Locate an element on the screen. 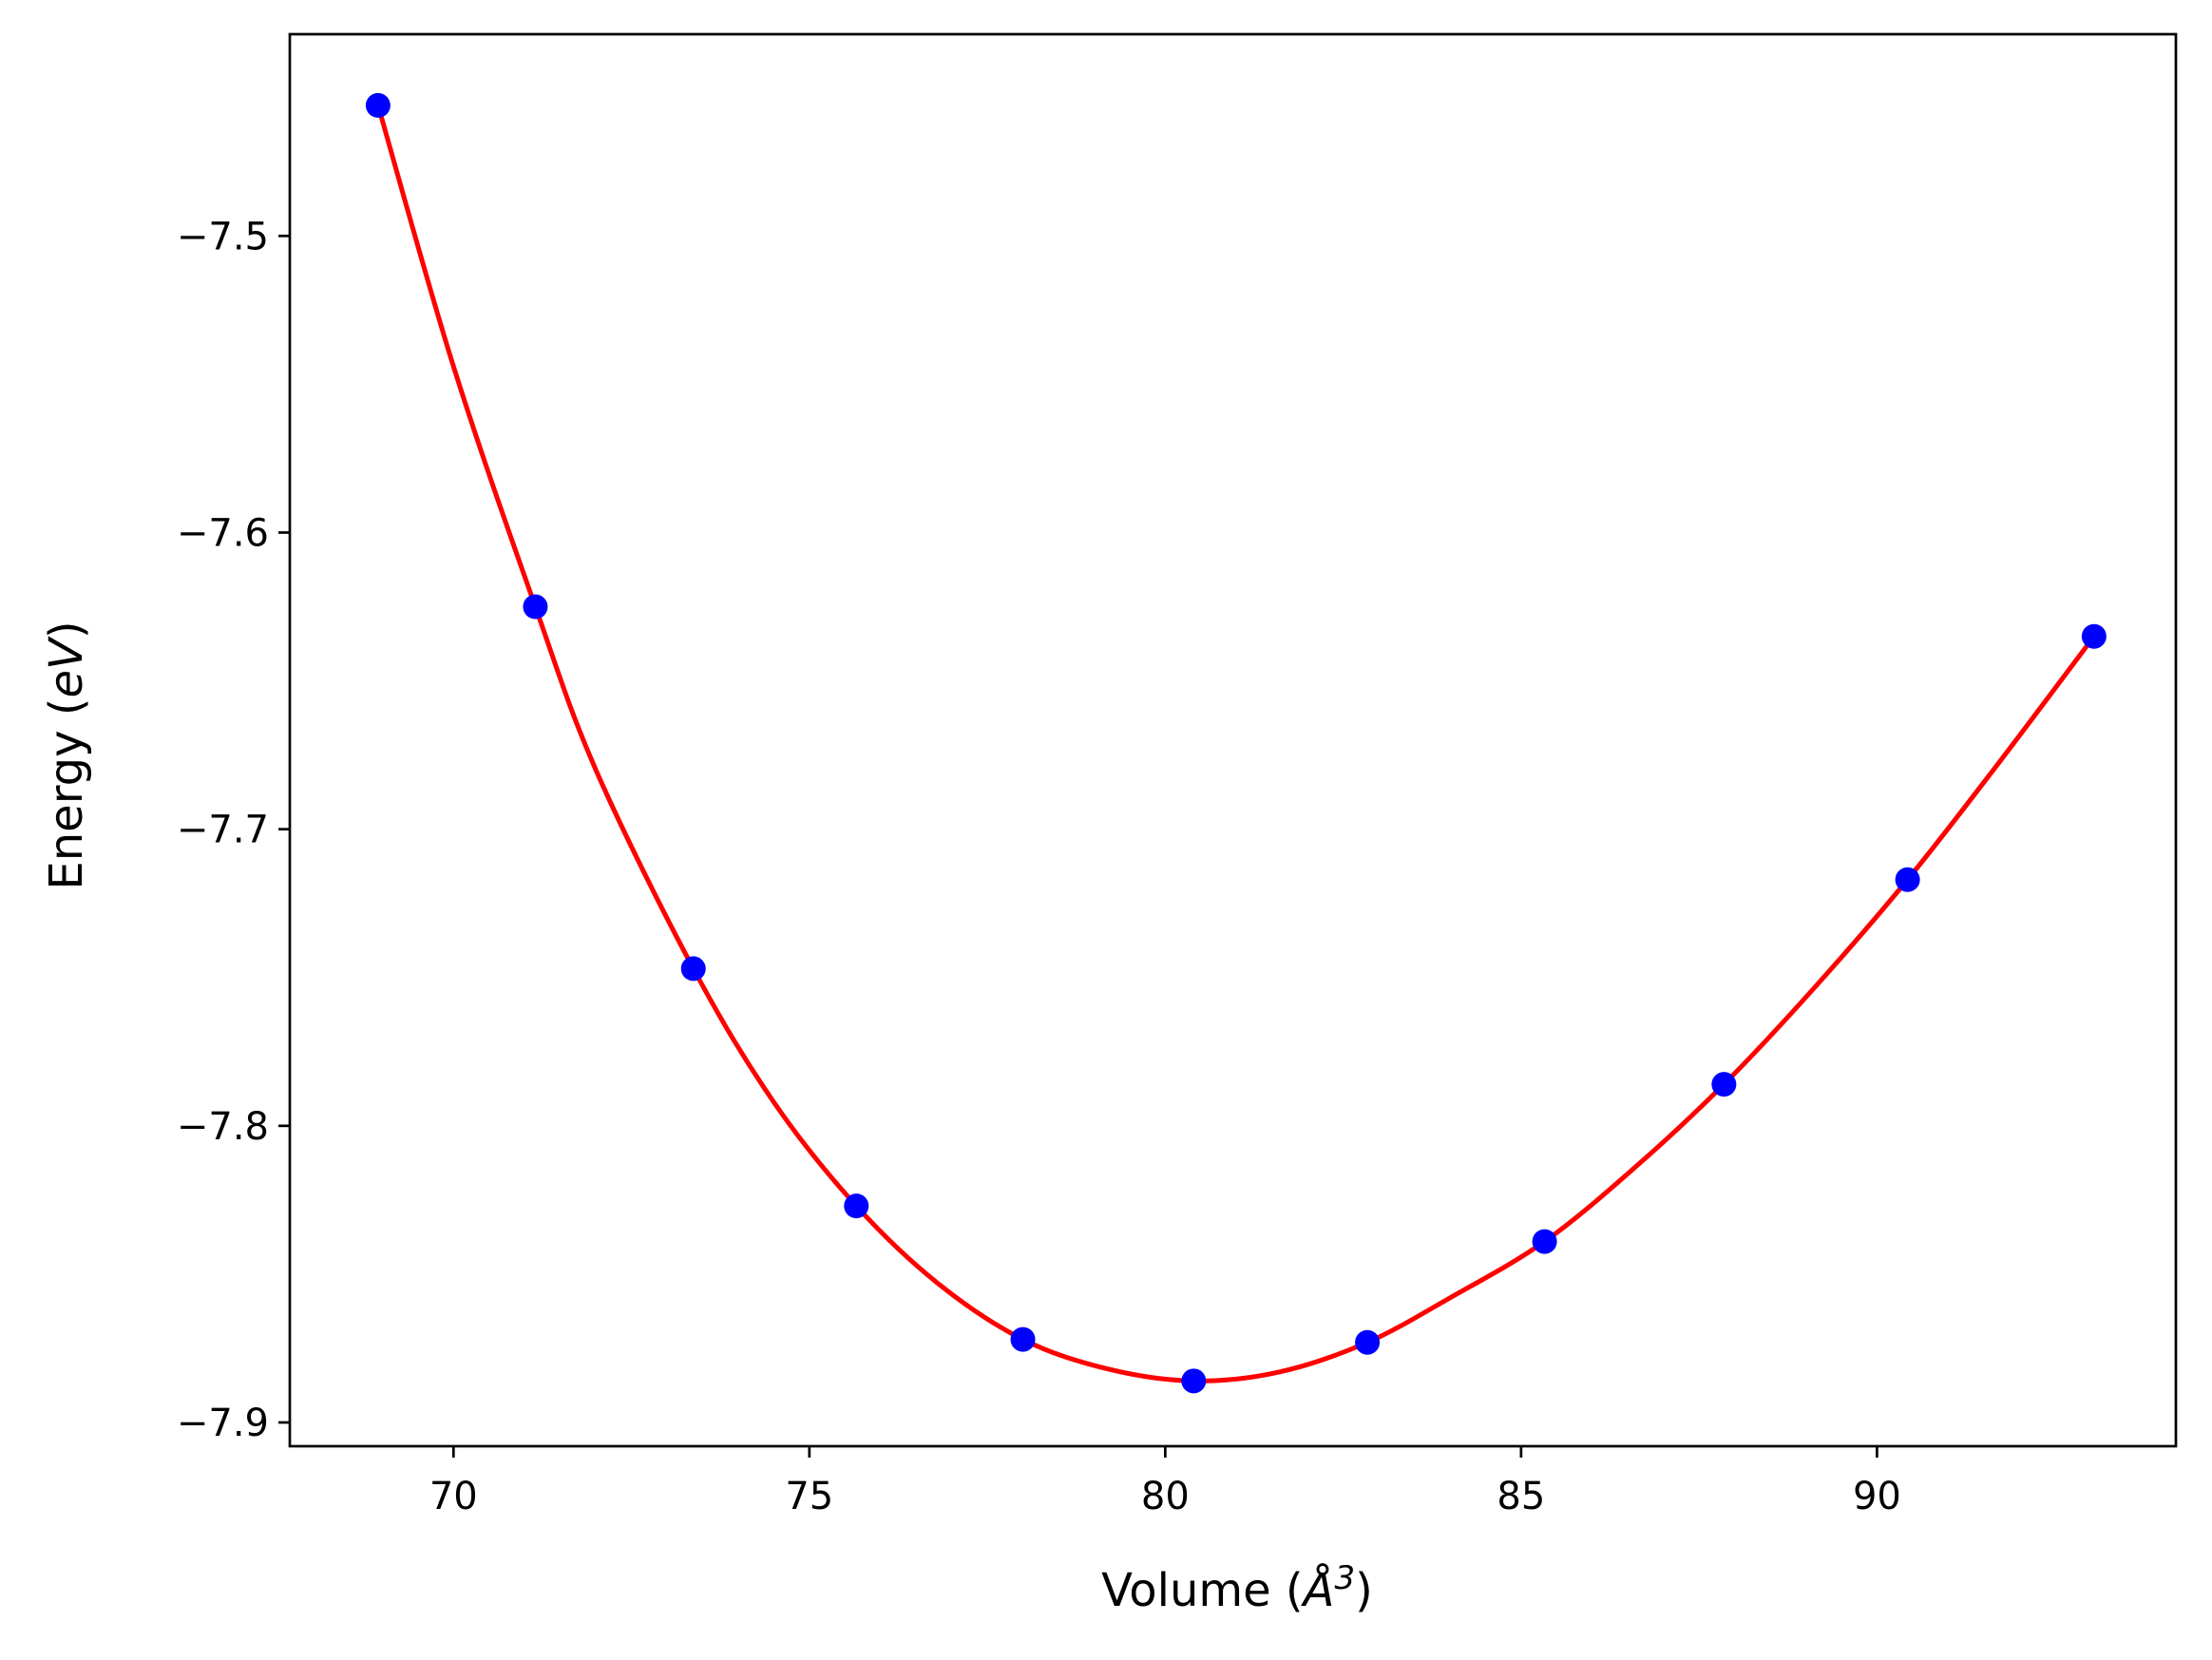  x-tick-label: 75 is located at coordinates (809, 1496).